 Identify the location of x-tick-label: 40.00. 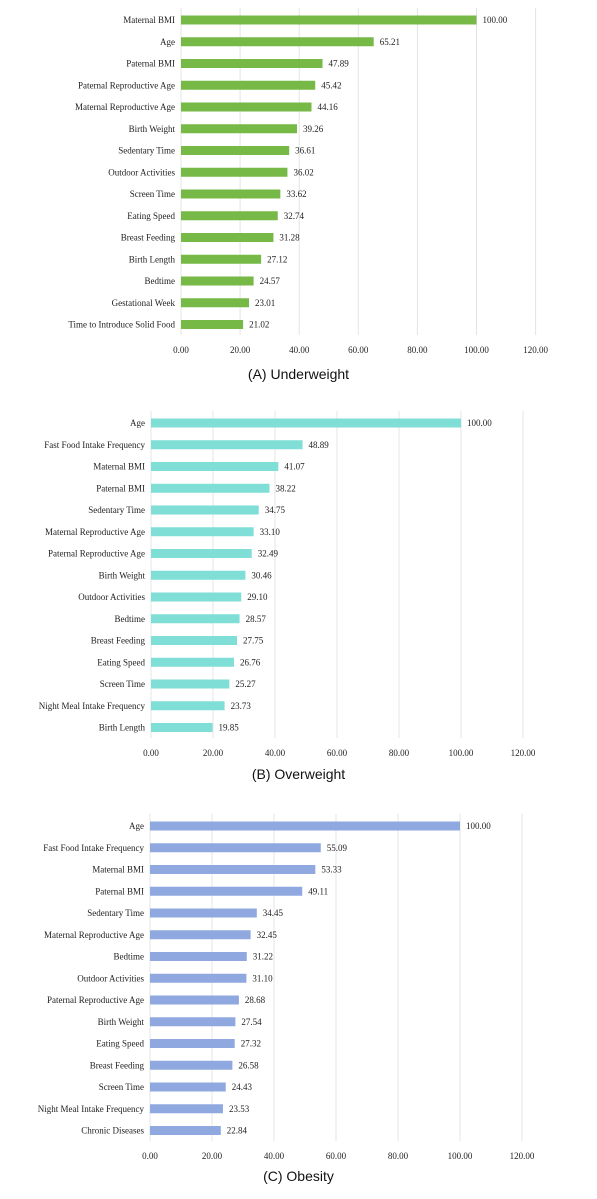
(275, 753).